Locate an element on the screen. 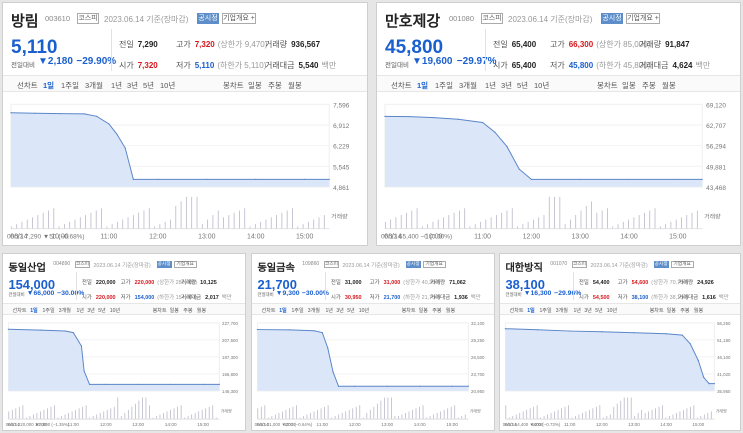  stat-high-limit: (상한가 70,700) is located at coordinates (670, 283).